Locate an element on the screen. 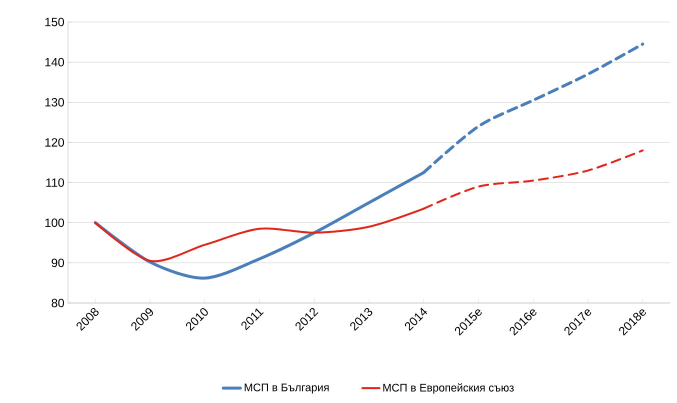 This screenshot has height=403, width=677. y-tick-label: 140 is located at coordinates (54, 62).